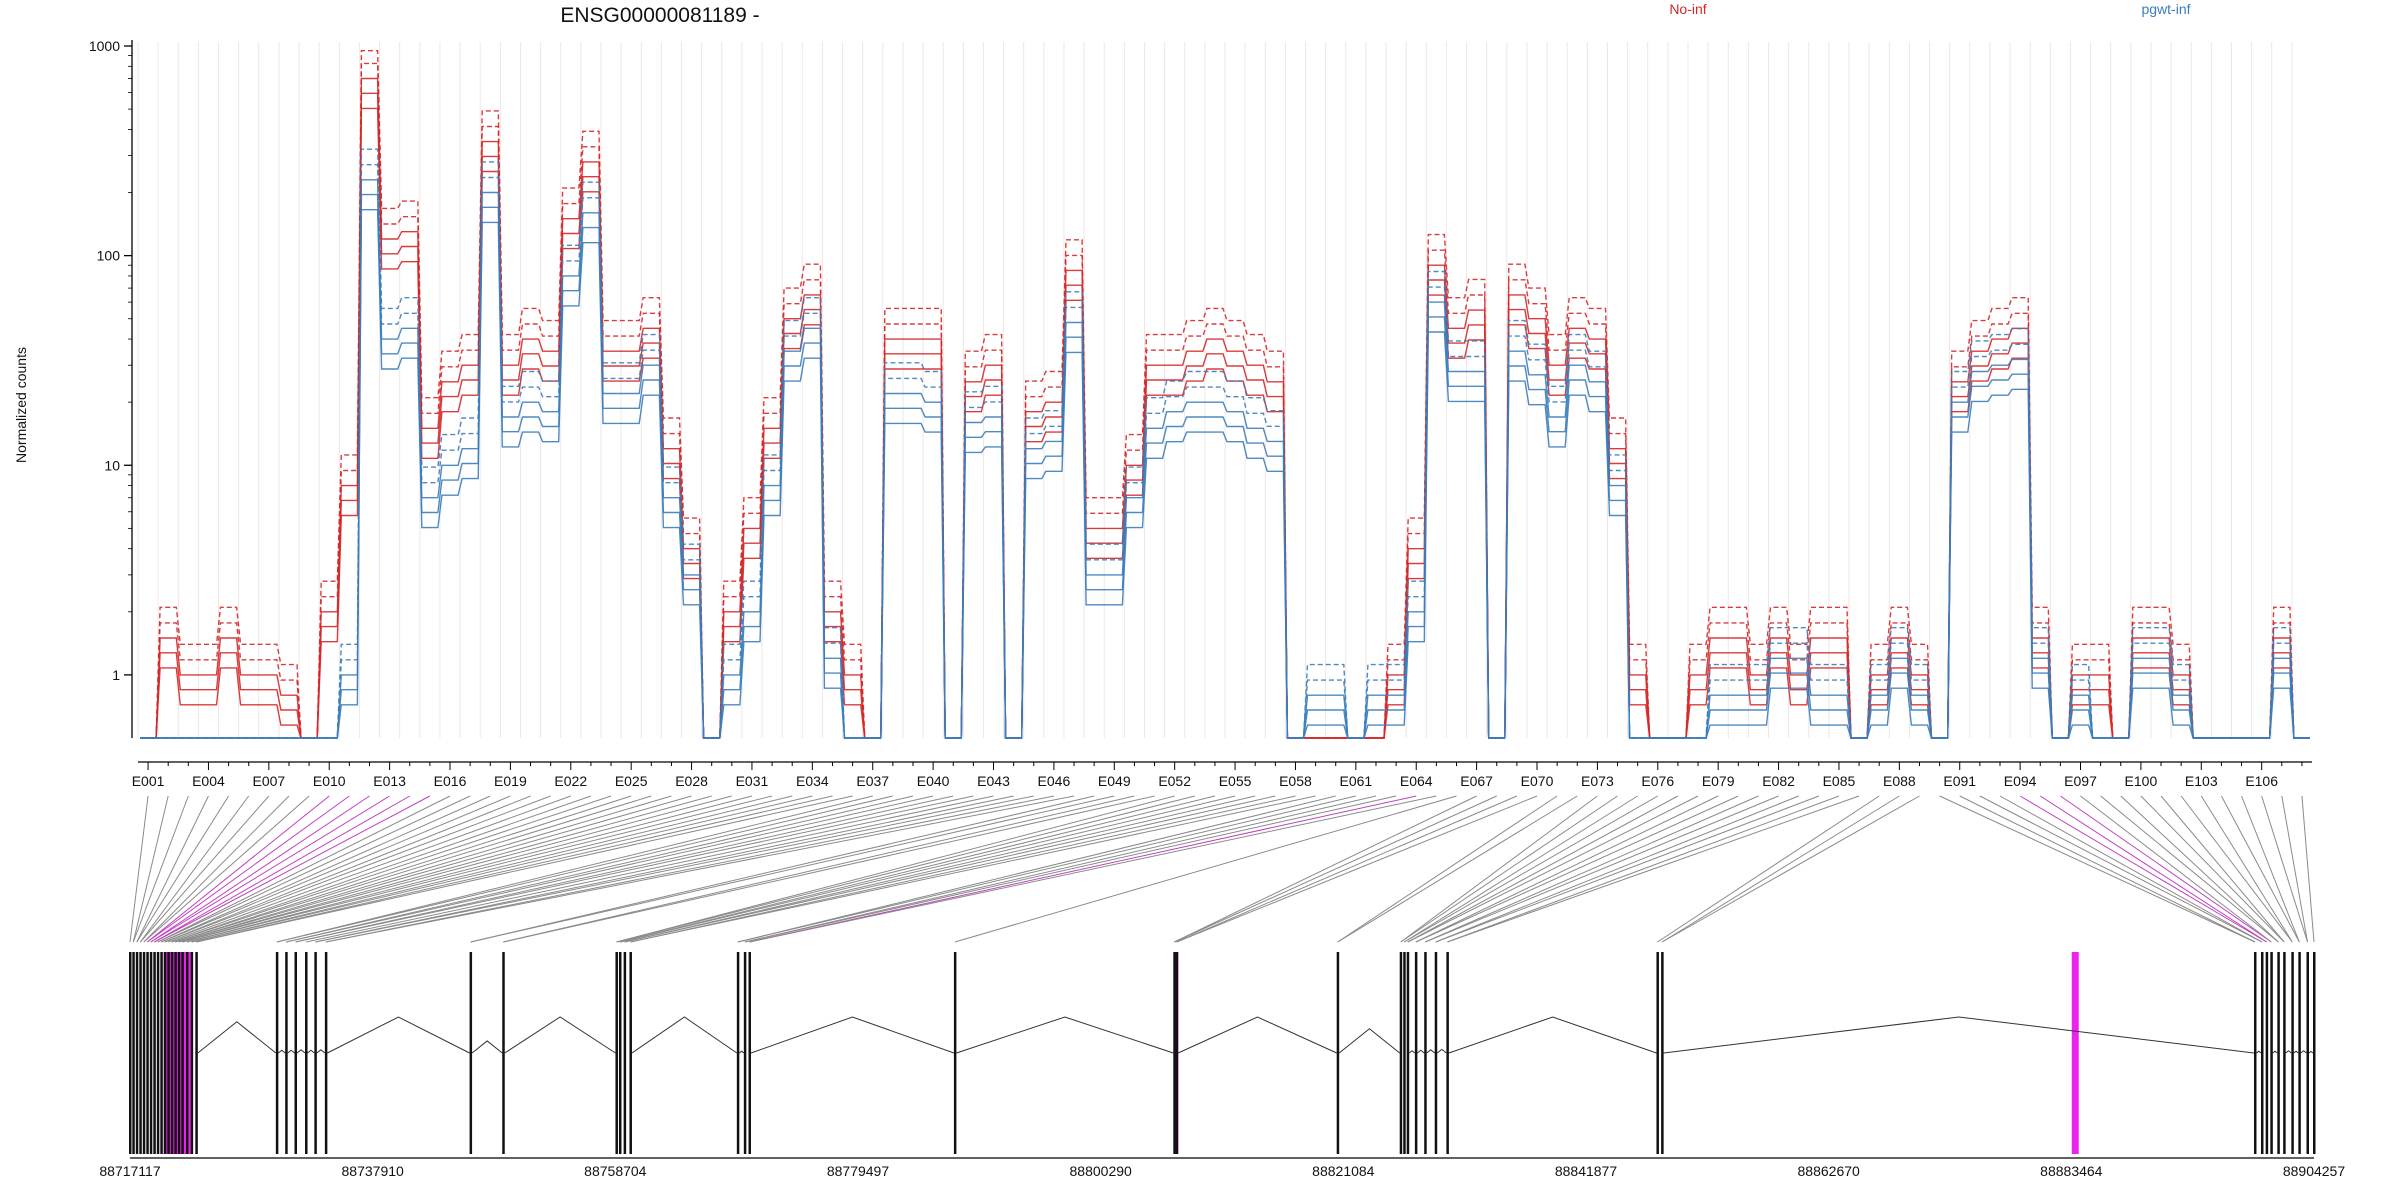 This screenshot has width=2400, height=1200. Describe the element at coordinates (1054, 781) in the screenshot. I see `exon-tick-label: E046` at that location.